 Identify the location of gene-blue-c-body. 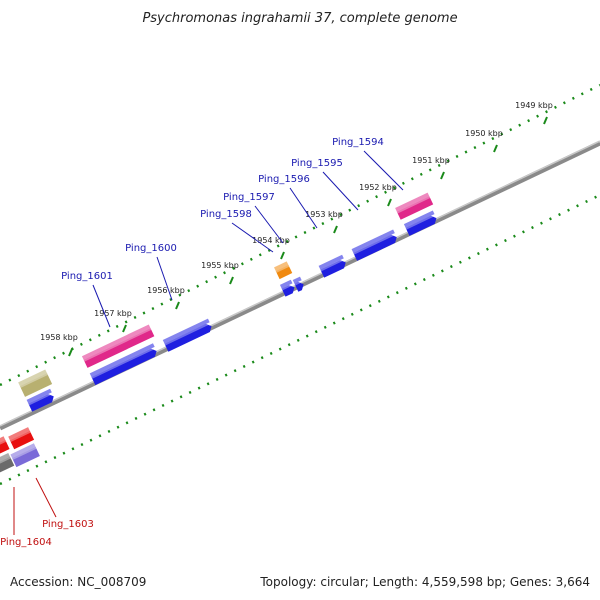
(333, 269).